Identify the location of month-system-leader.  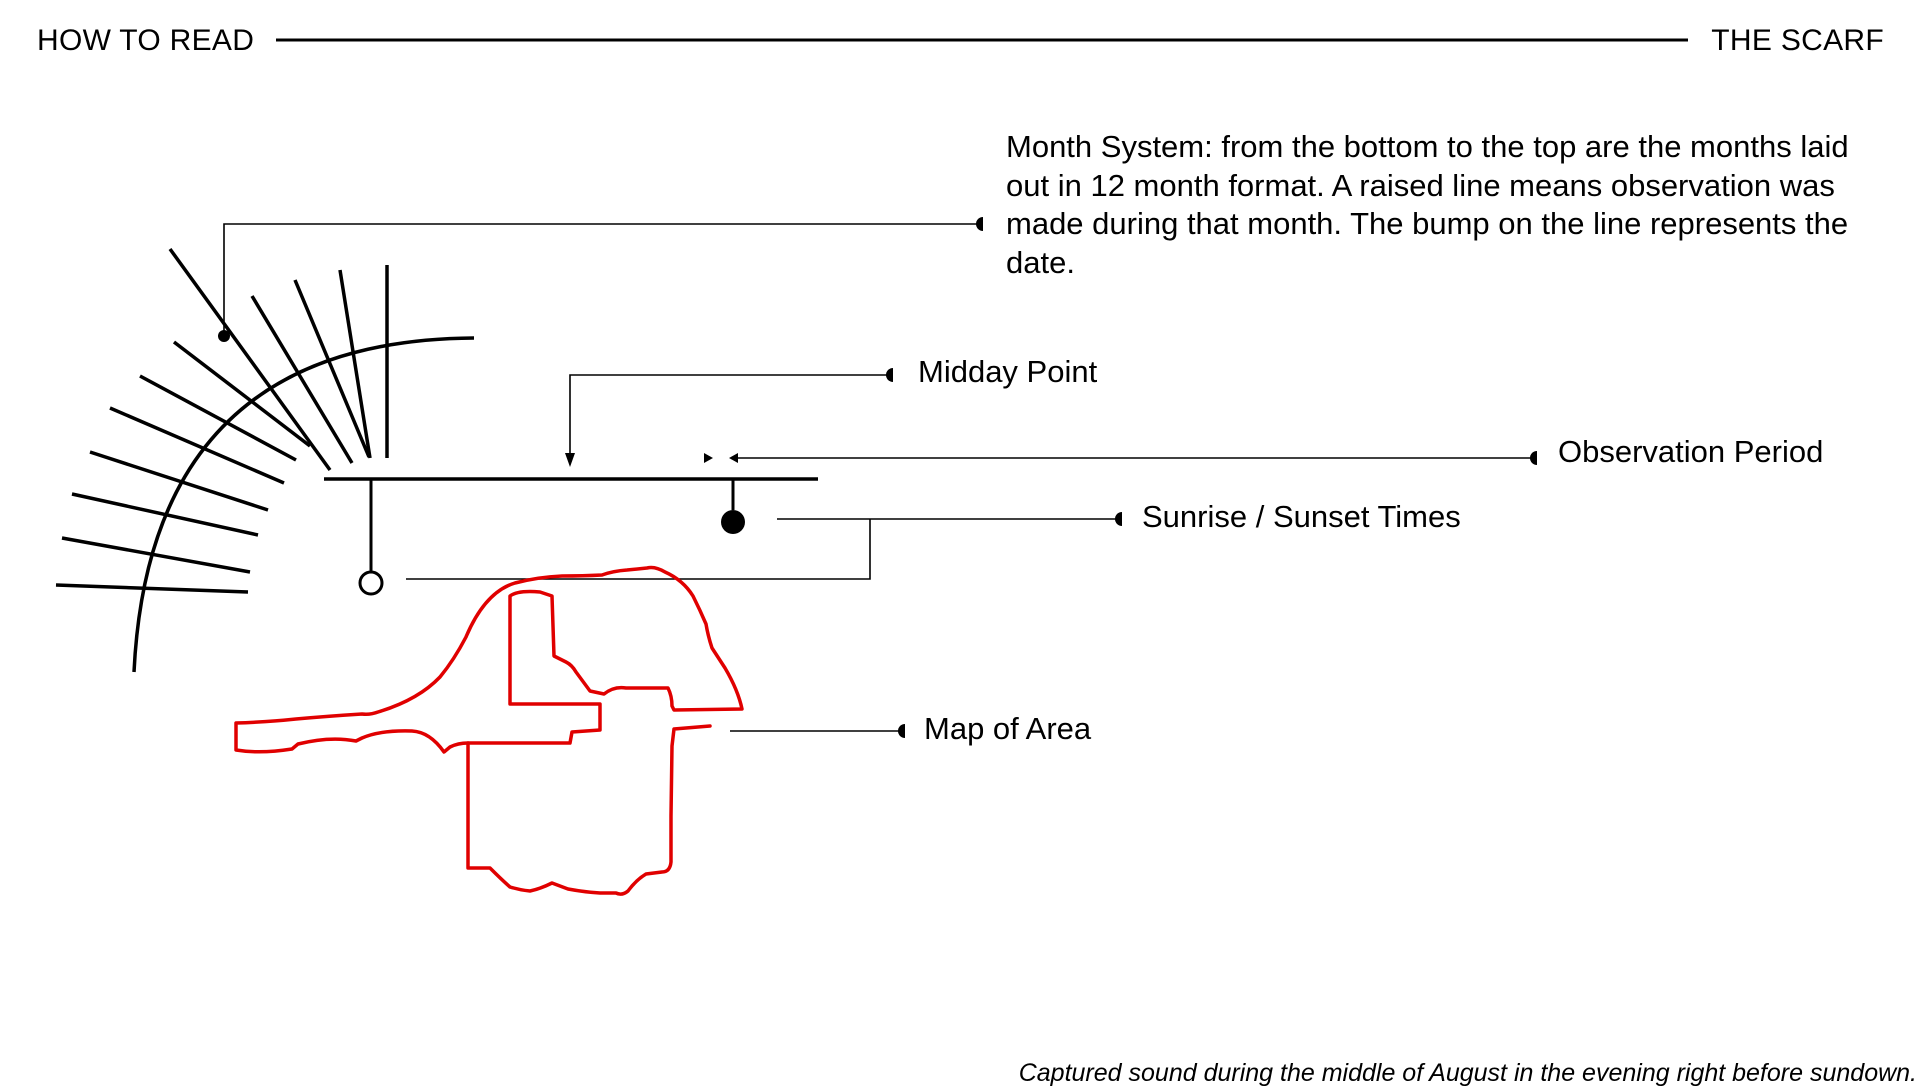
(600, 278).